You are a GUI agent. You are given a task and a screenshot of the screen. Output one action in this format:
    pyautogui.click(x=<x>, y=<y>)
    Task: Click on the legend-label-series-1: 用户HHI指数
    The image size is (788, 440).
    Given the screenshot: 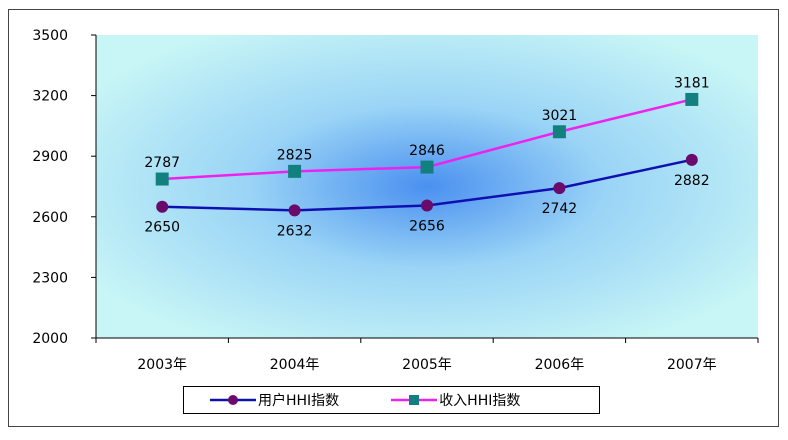 What is the action you would take?
    pyautogui.click(x=299, y=401)
    